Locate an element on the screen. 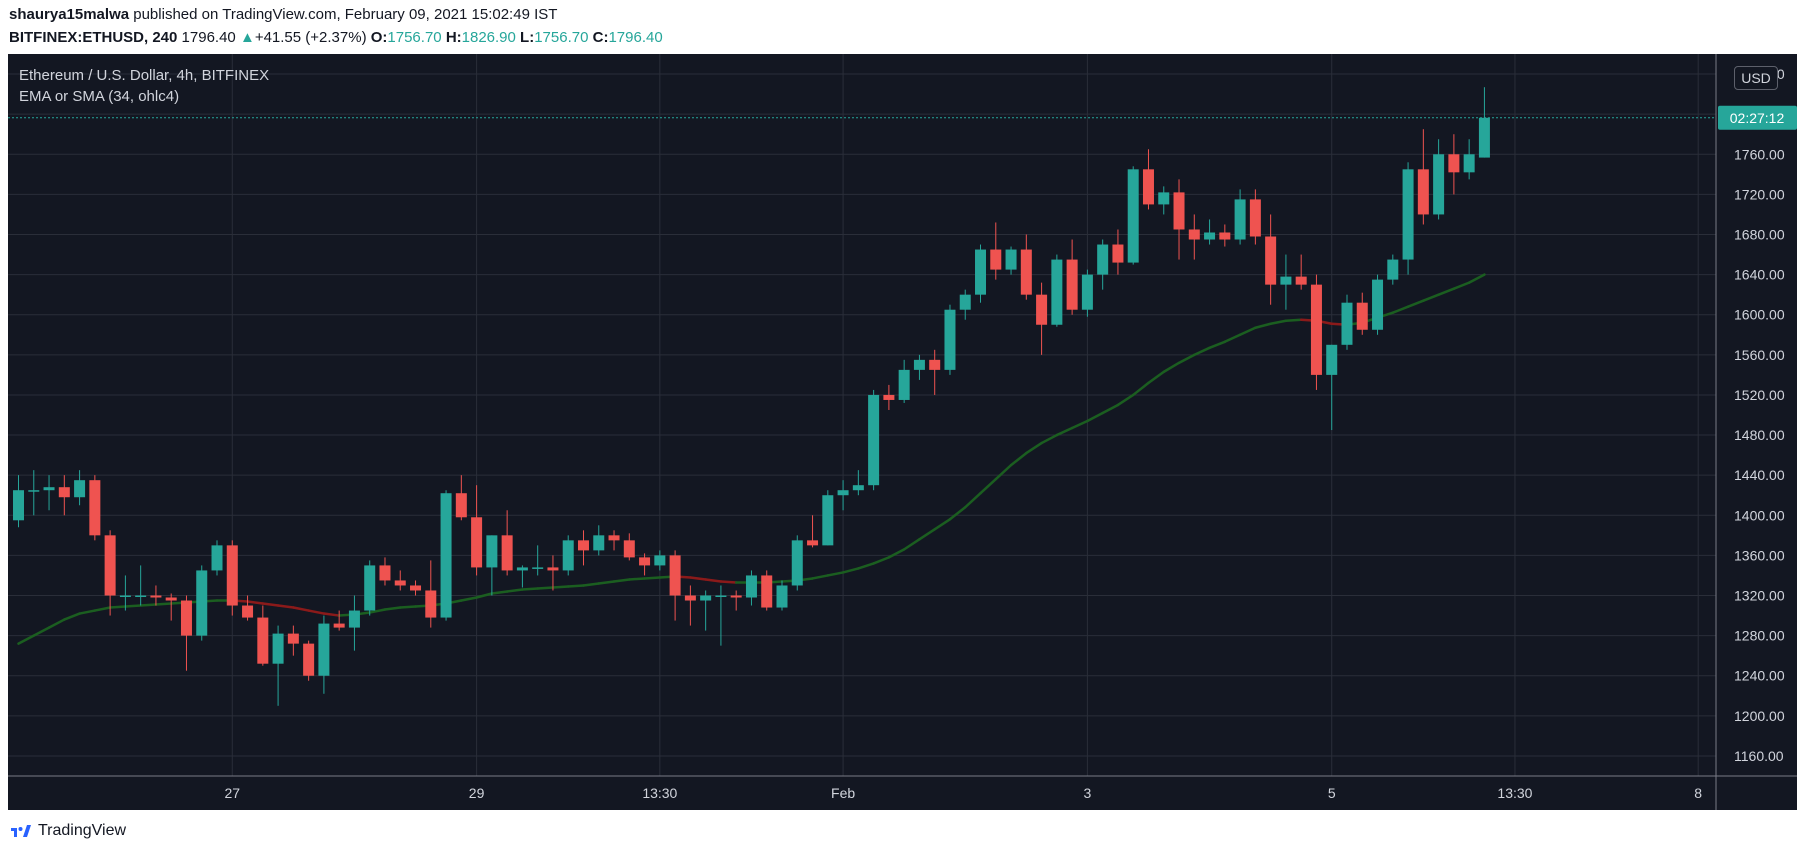 Image resolution: width=1805 pixels, height=856 pixels. publisher-name: shaurya15malwa is located at coordinates (69, 14).